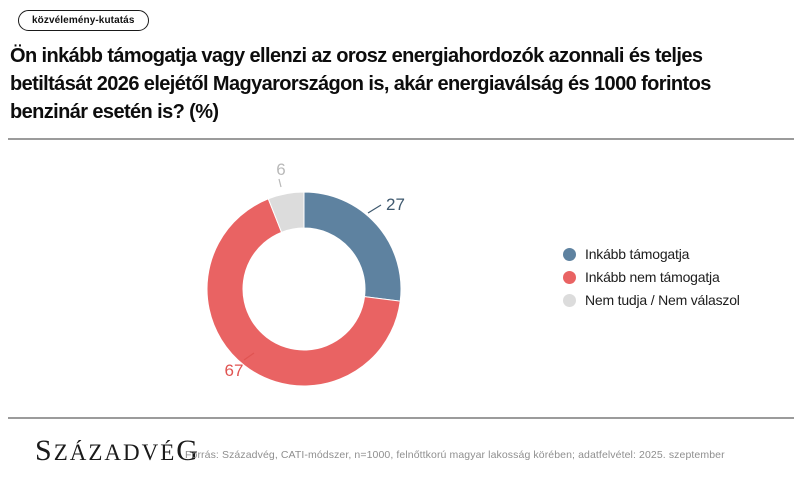 This screenshot has width=800, height=477. Describe the element at coordinates (280, 169) in the screenshot. I see `slice-value-dontknow: 6` at that location.